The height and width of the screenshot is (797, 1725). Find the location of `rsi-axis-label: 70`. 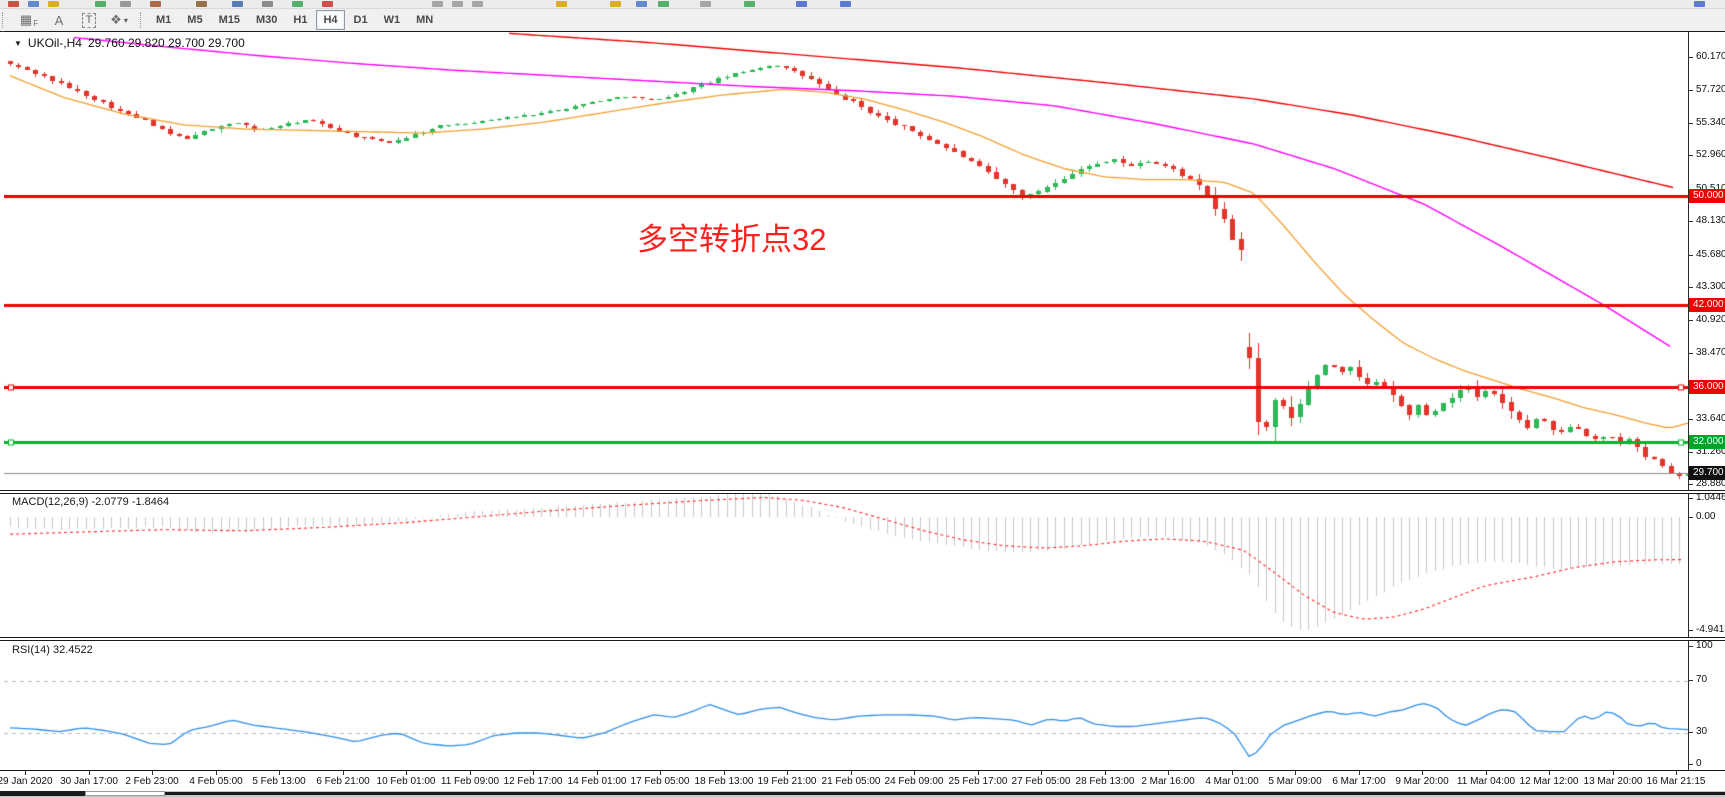

rsi-axis-label: 70 is located at coordinates (1702, 679).